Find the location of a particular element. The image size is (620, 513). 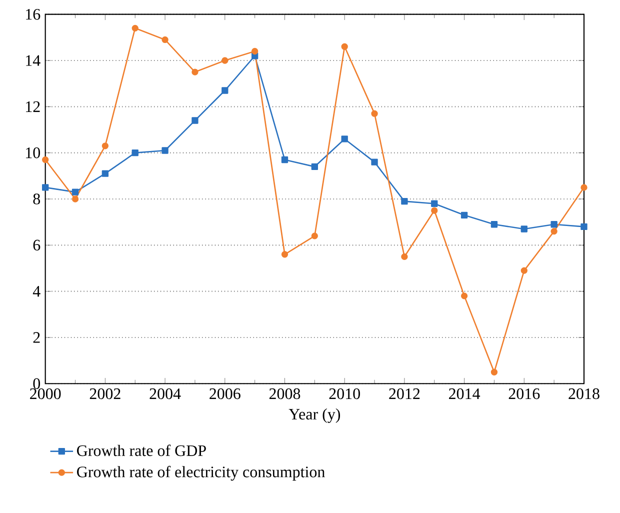

legend-label: Growth rate of GDP is located at coordinates (141, 450).